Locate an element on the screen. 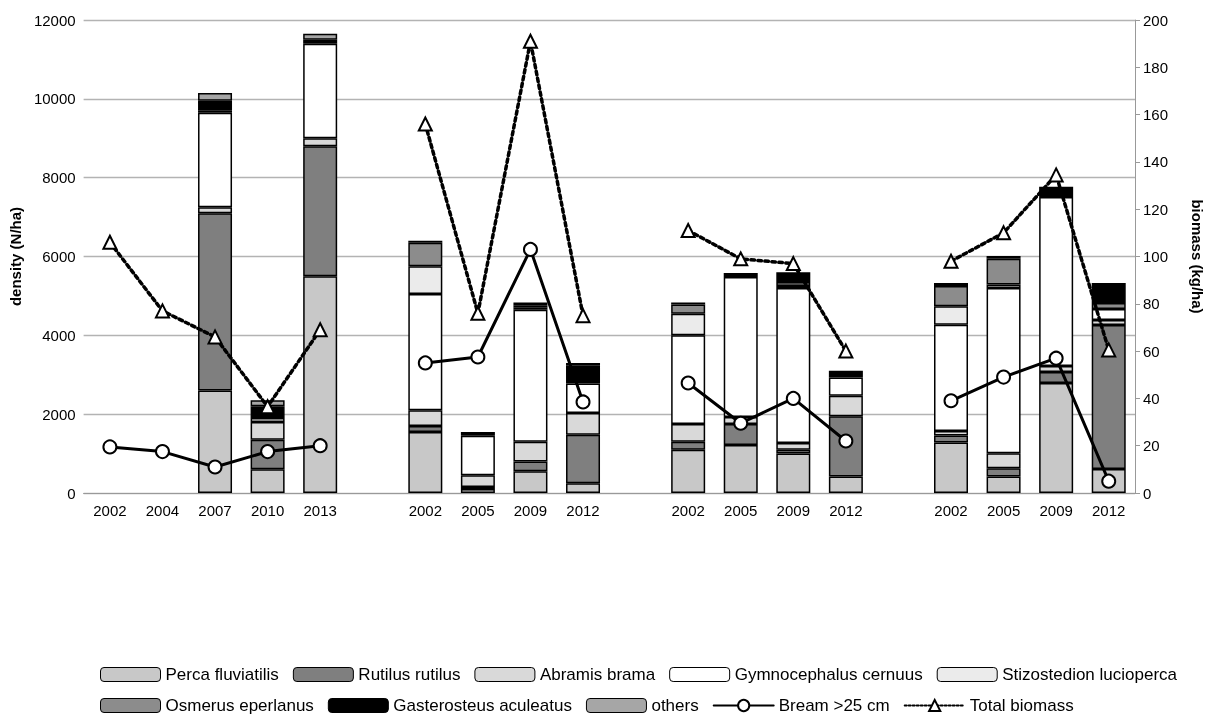  legend-label: Gasterosteus aculeatus is located at coordinates (482, 705).